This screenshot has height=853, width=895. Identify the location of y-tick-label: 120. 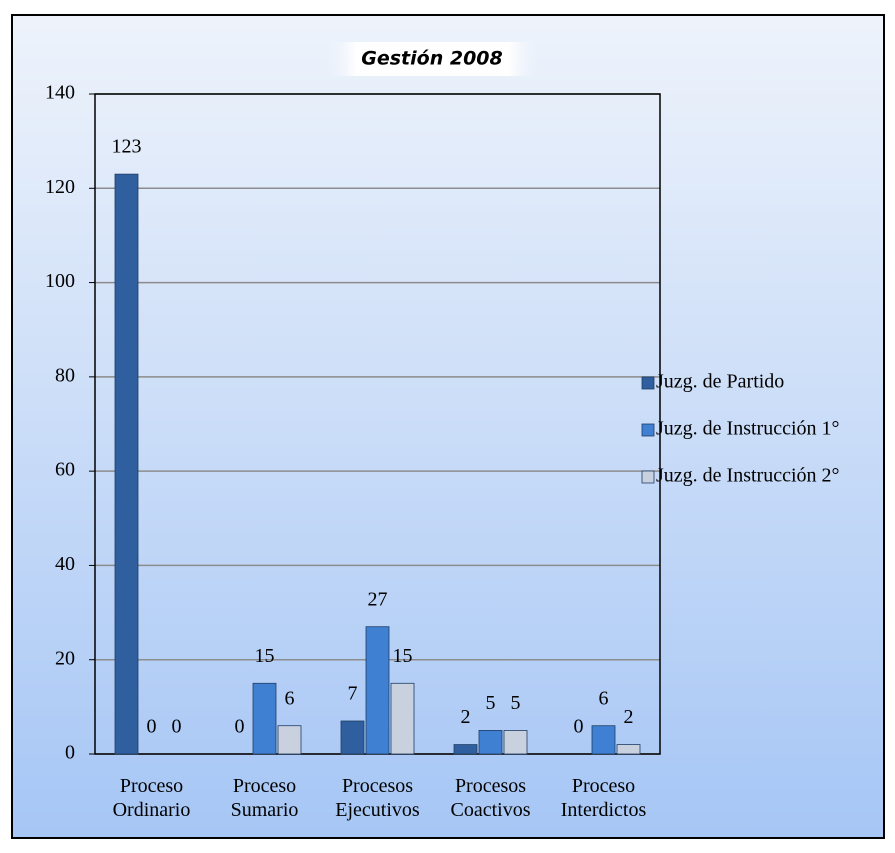
(60, 187).